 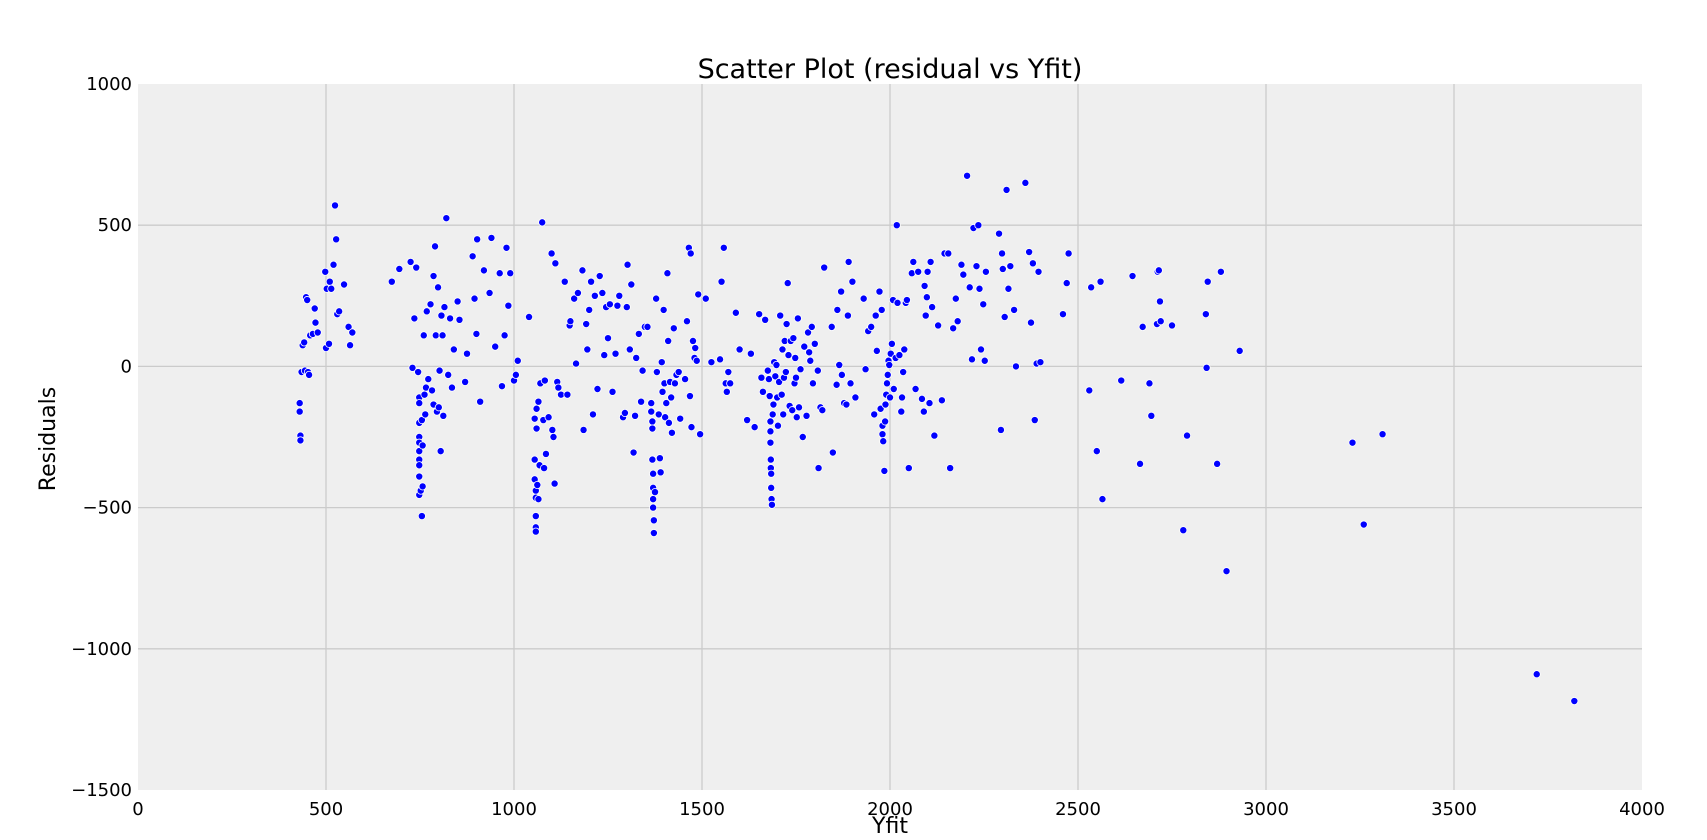 What do you see at coordinates (326, 809) in the screenshot?
I see `x-tick-label: 500` at bounding box center [326, 809].